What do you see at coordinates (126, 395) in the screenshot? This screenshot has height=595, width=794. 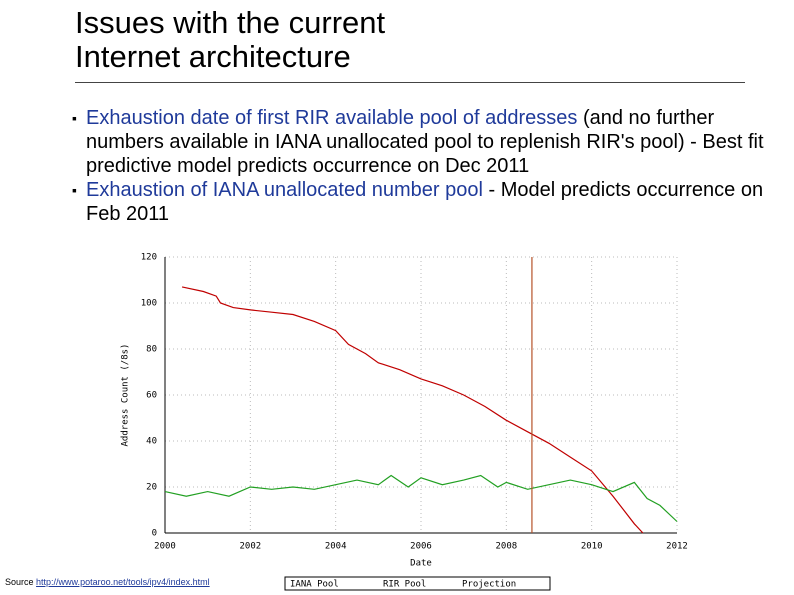 I see `y-axis-label: Address Count (/8s)` at bounding box center [126, 395].